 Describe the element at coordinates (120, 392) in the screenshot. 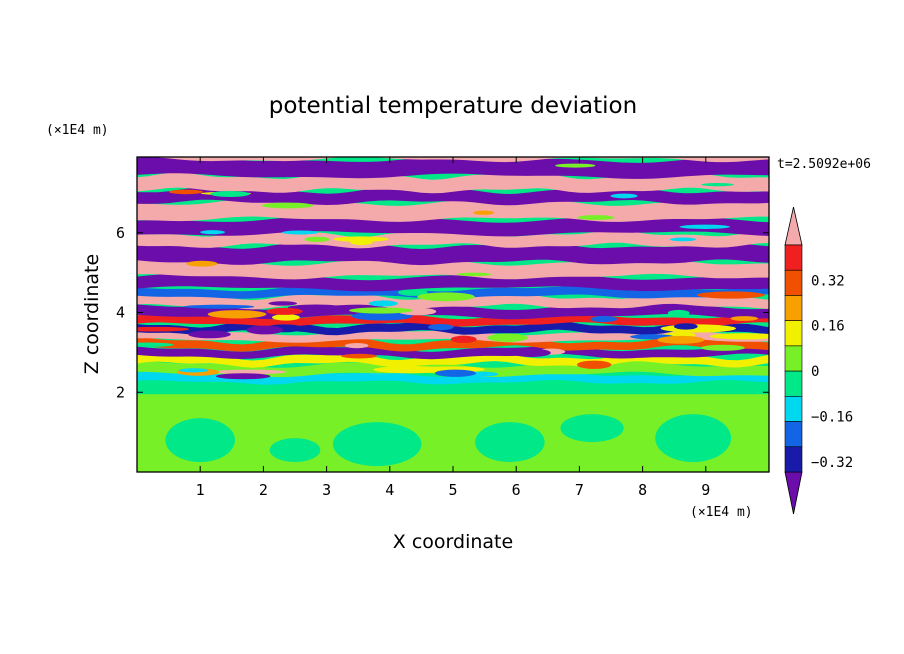

I see `y-tick-label: 2` at that location.